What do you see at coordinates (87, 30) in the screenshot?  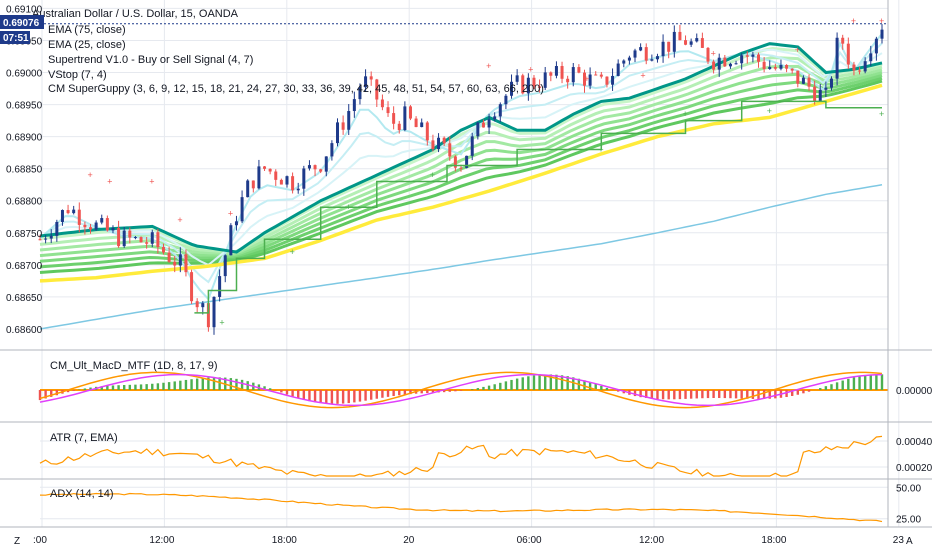 I see `legend-ema75: EMA (75, close)` at bounding box center [87, 30].